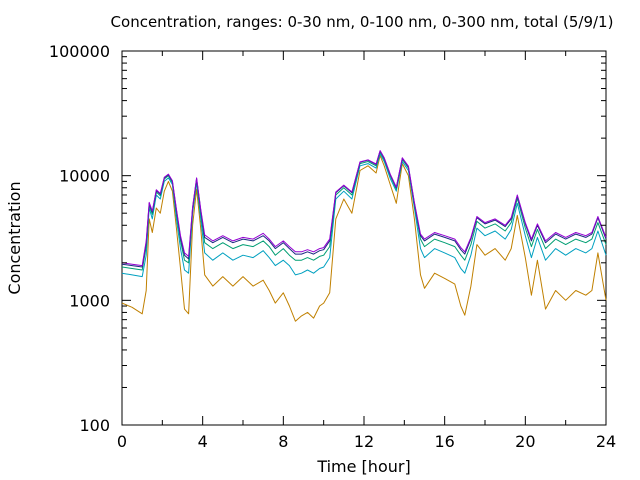 The height and width of the screenshot is (480, 640). What do you see at coordinates (84, 176) in the screenshot?
I see `y-tick-label: 10000` at bounding box center [84, 176].